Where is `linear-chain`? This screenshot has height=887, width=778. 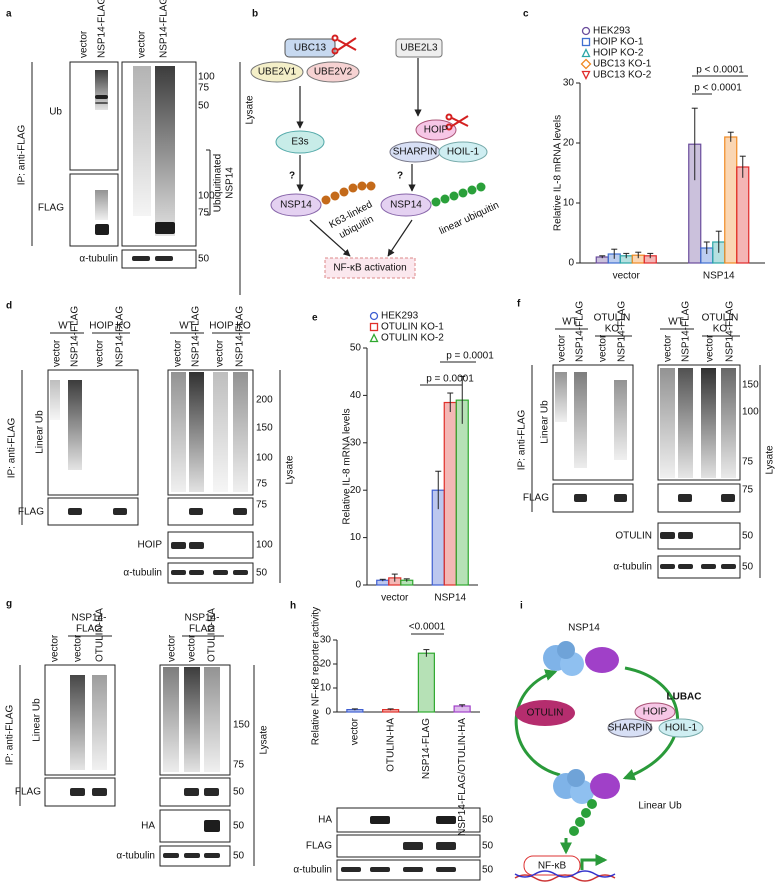 linear-chain is located at coordinates (458, 194).